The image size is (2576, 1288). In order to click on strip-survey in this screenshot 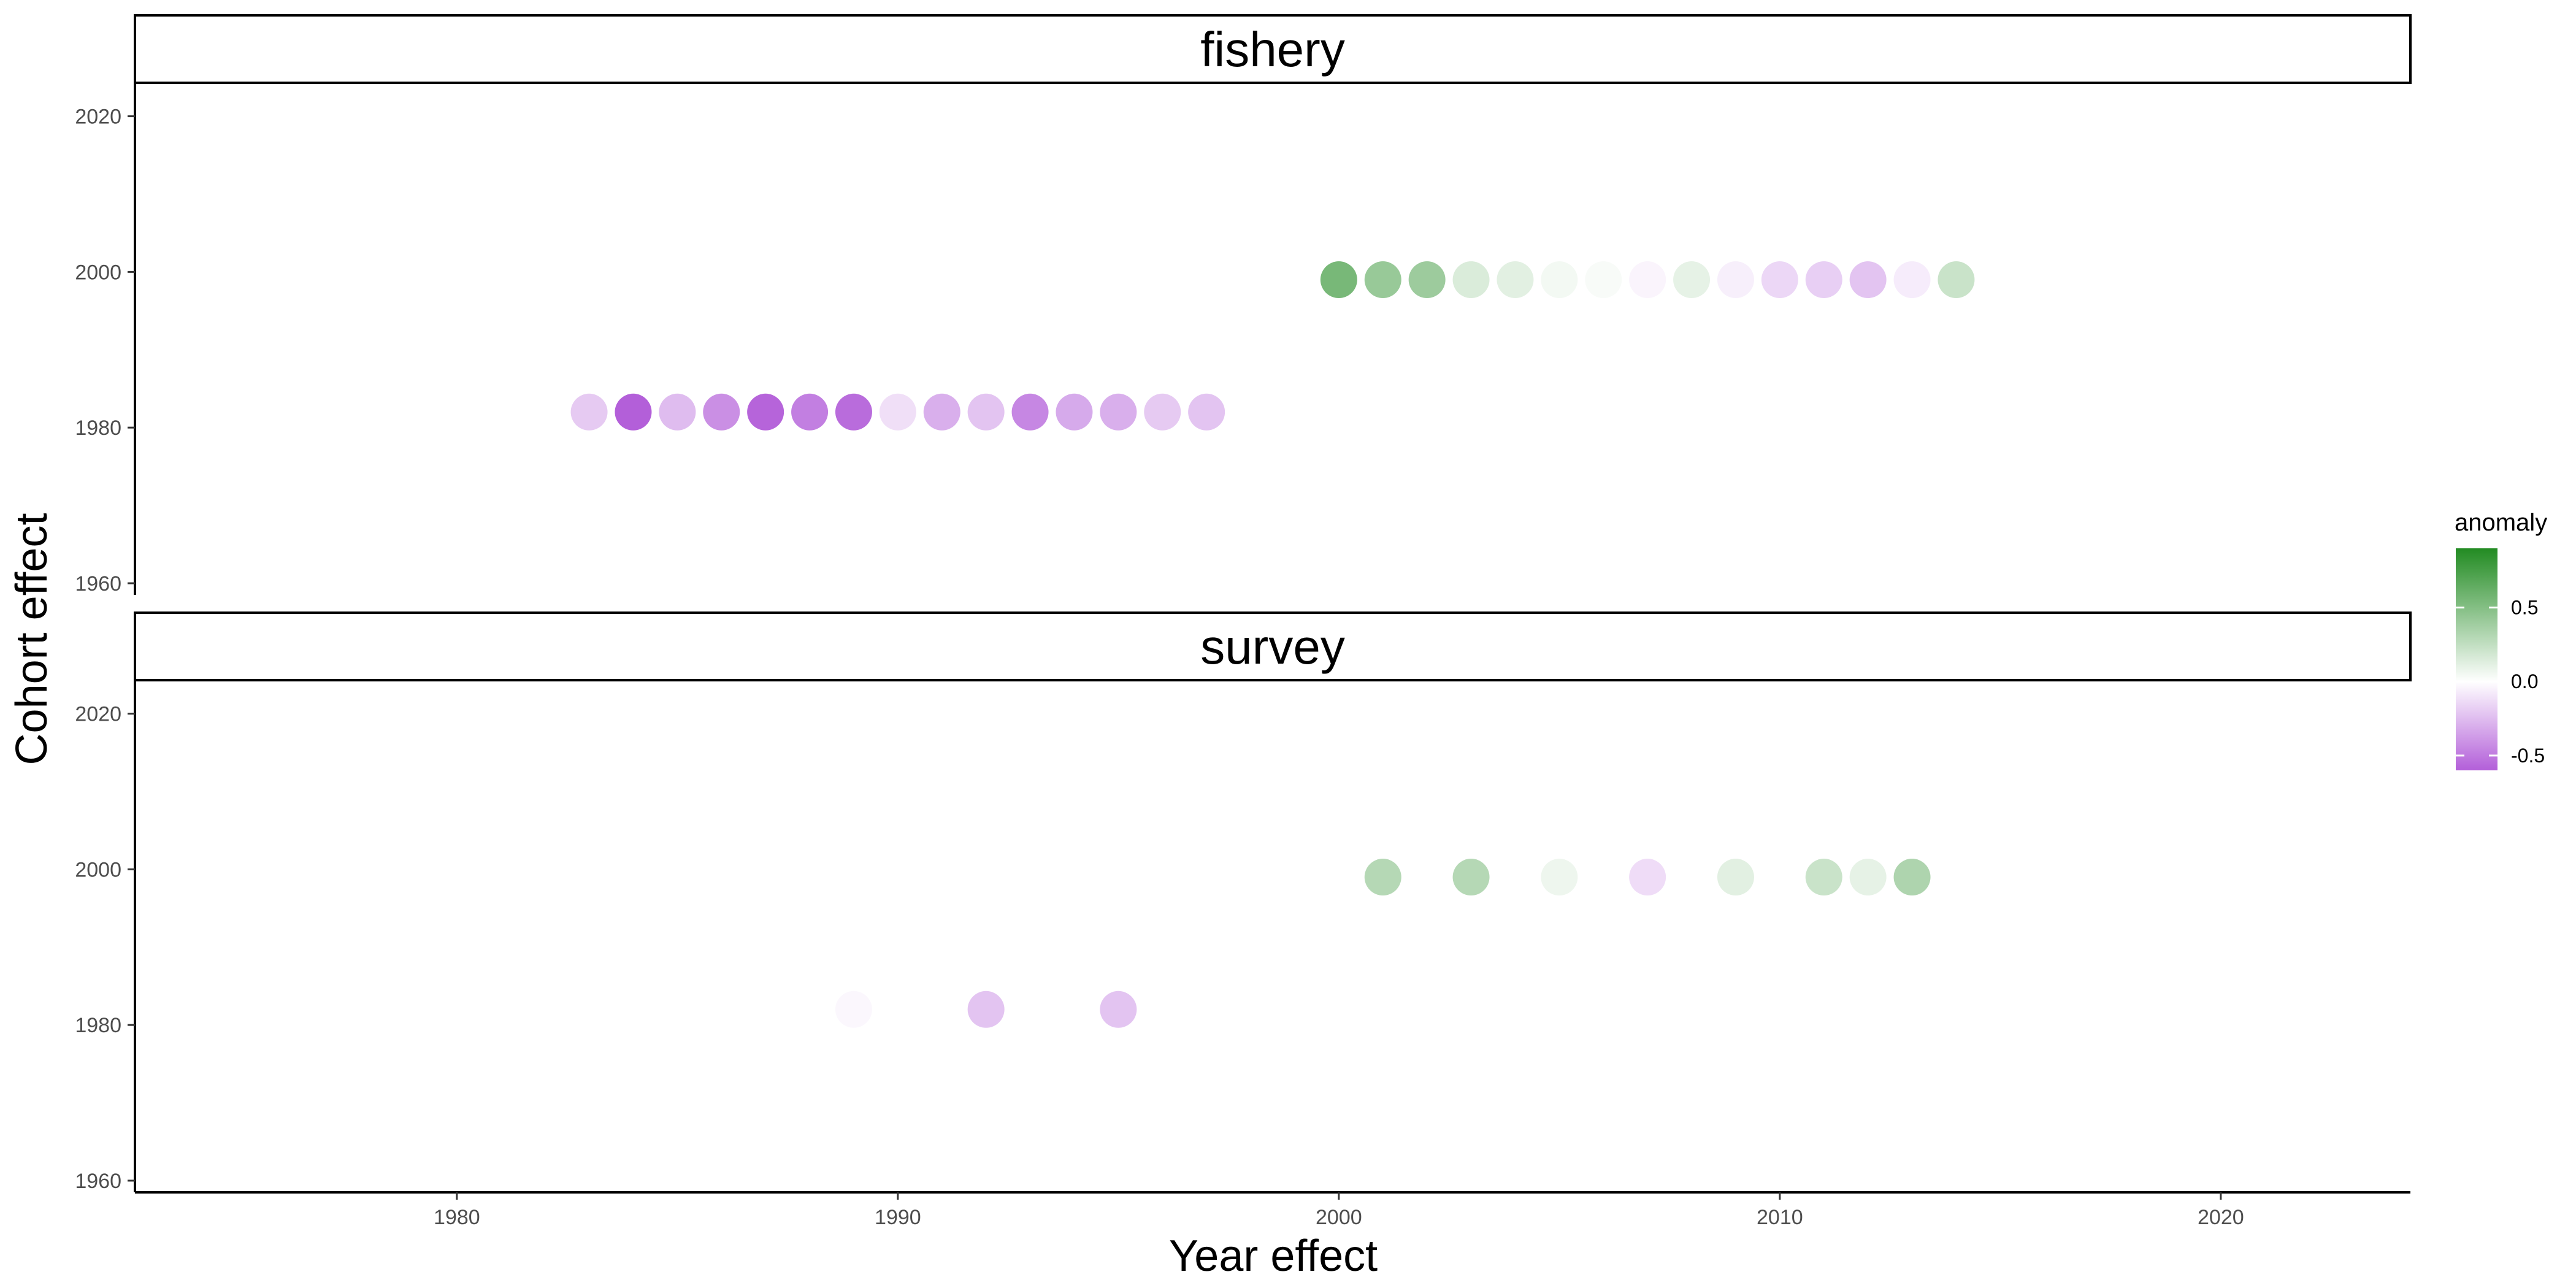, I will do `click(1273, 646)`.